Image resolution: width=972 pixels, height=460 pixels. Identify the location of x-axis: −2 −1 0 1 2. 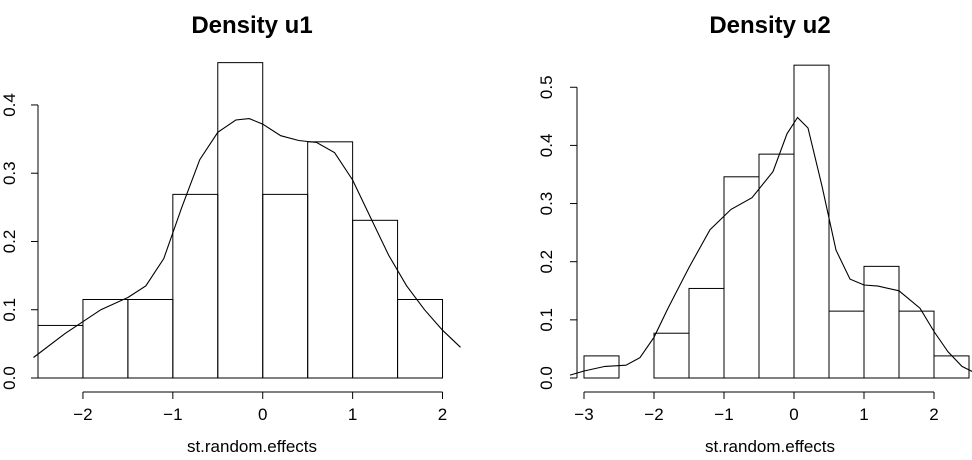
(260, 407).